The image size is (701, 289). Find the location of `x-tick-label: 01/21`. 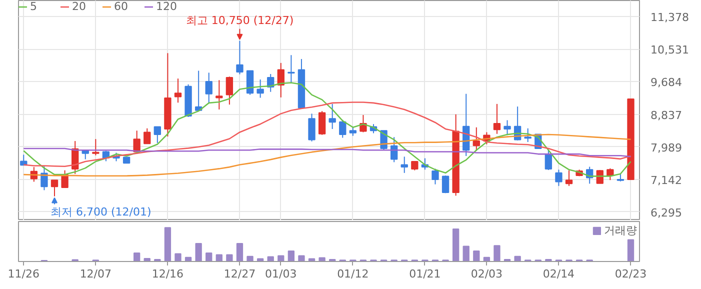

x-tick-label: 01/21 is located at coordinates (425, 274).